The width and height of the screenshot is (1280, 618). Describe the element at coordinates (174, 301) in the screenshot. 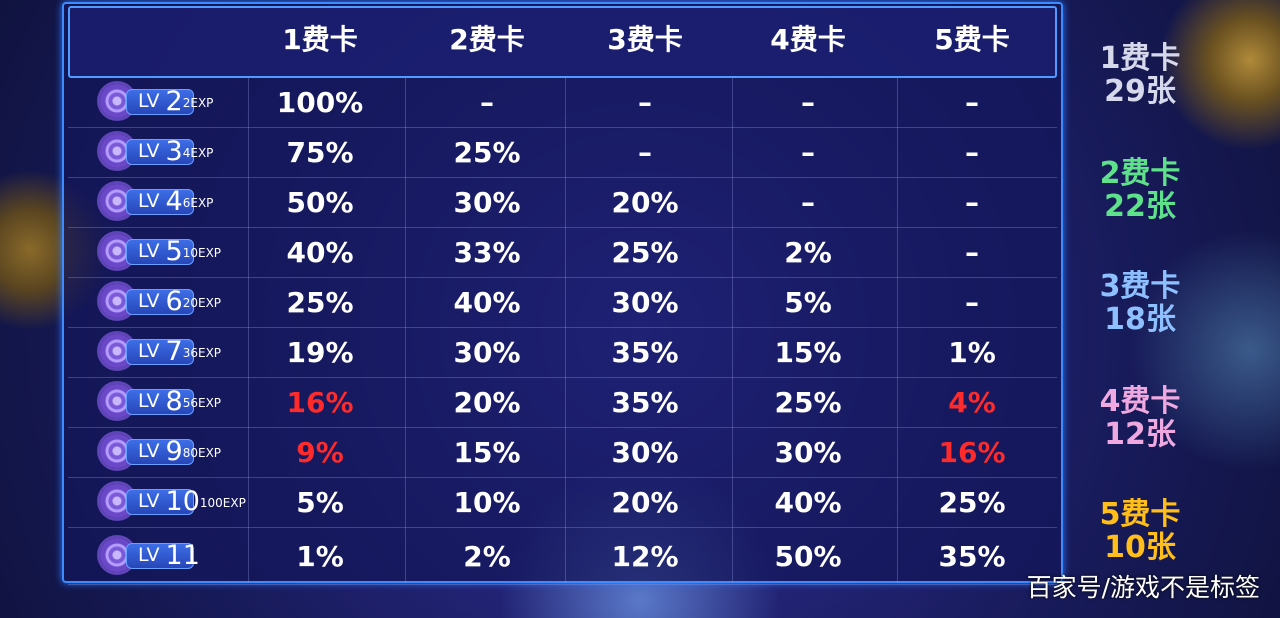

I see `level-number: 6` at that location.